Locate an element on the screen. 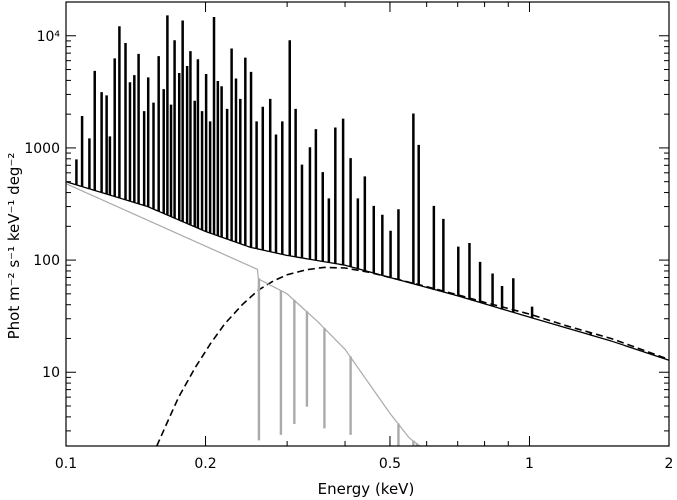 Image resolution: width=677 pixels, height=500 pixels. x-tick-label: 0.2 is located at coordinates (205, 464).